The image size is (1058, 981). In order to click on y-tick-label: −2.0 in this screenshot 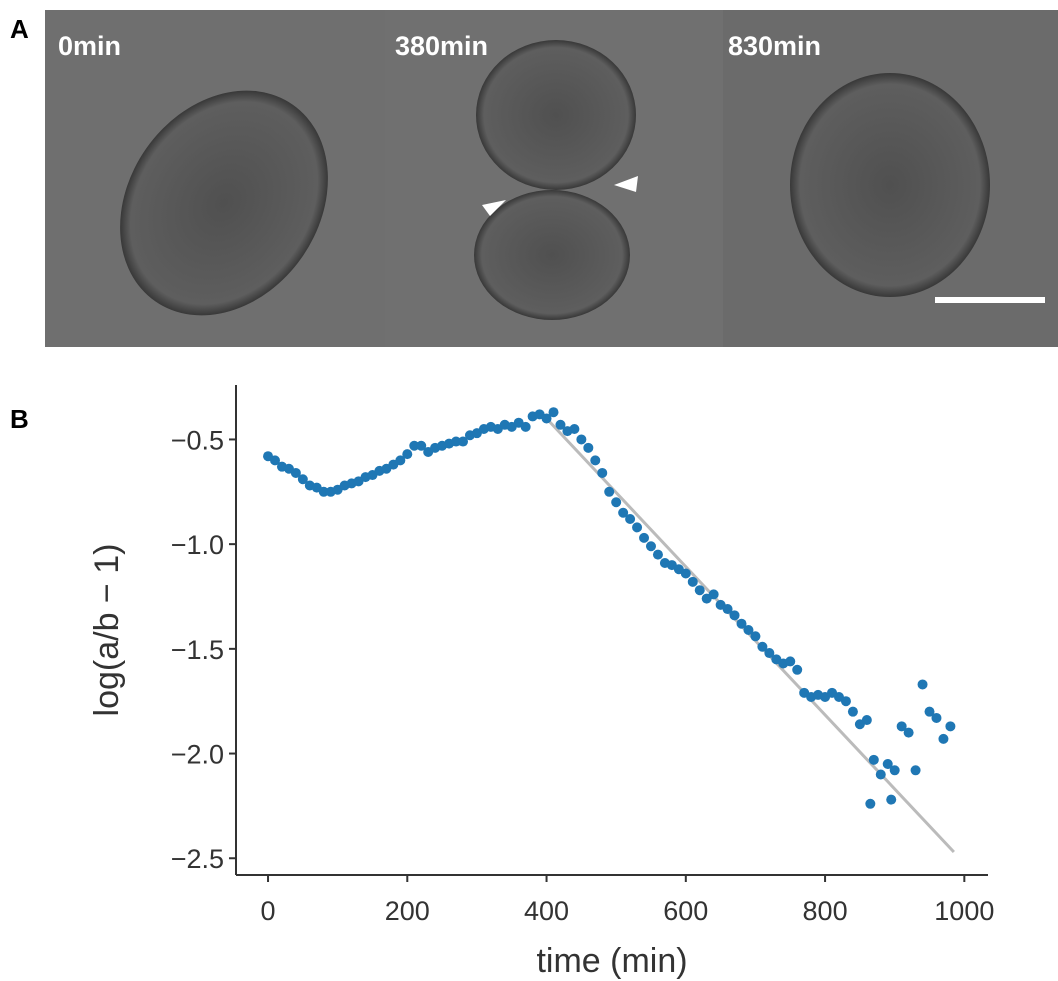, I will do `click(197, 755)`.